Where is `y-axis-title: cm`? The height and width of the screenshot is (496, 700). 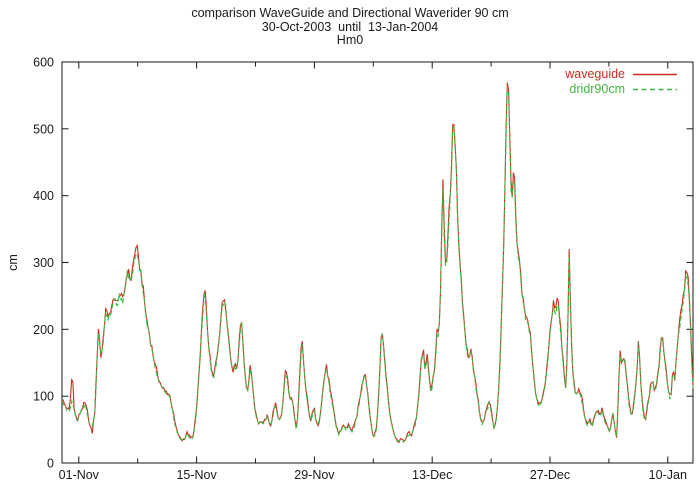
y-axis-title: cm is located at coordinates (13, 262).